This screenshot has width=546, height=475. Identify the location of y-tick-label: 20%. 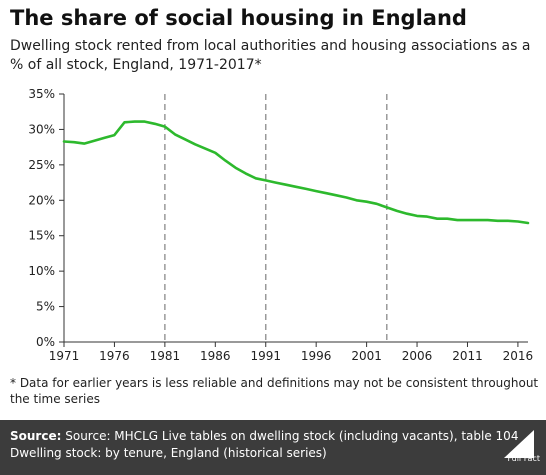
(41, 200).